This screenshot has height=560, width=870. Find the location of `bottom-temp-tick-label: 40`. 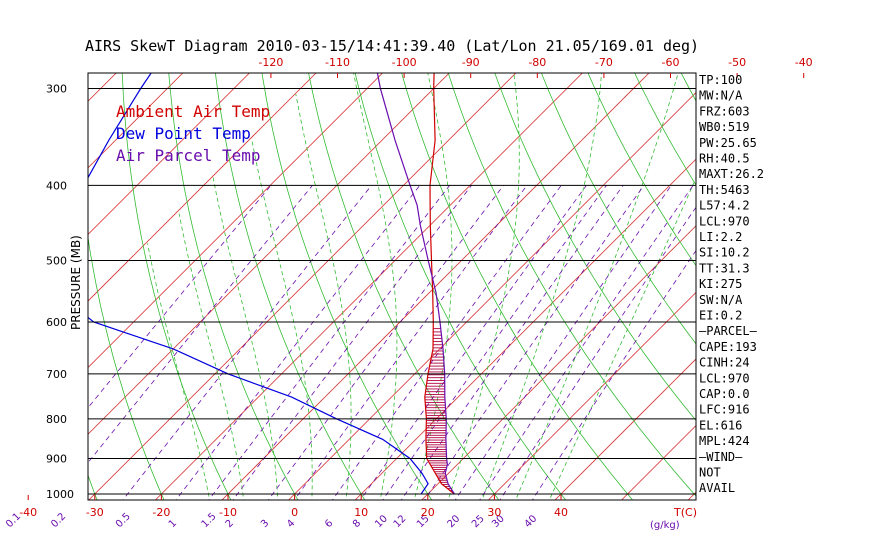

bottom-temp-tick-label: 40 is located at coordinates (561, 512).